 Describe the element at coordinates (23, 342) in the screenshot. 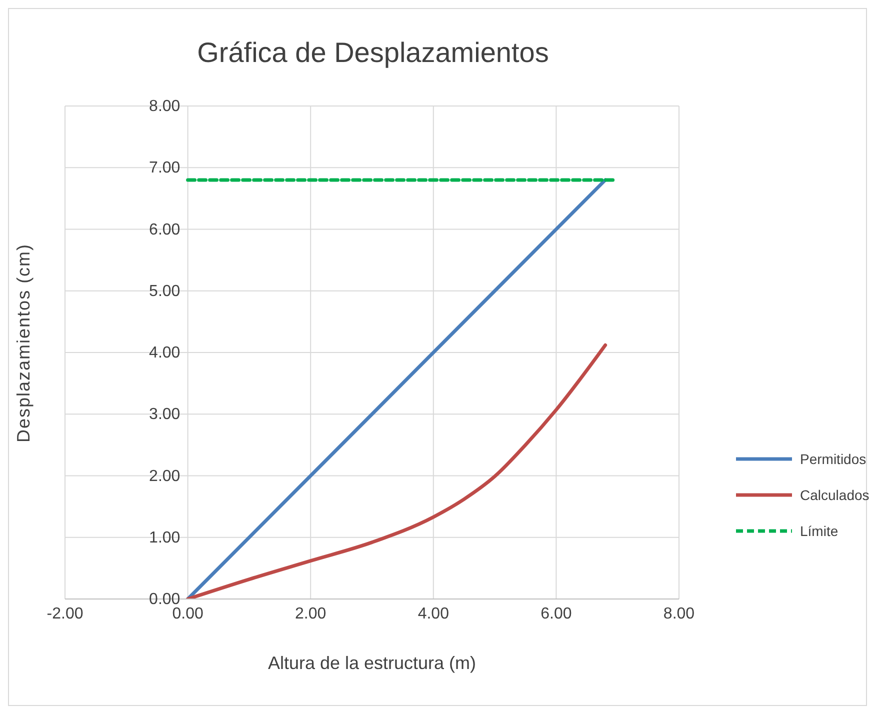

I see `y-axis-title: Desplazamientos (cm)` at that location.